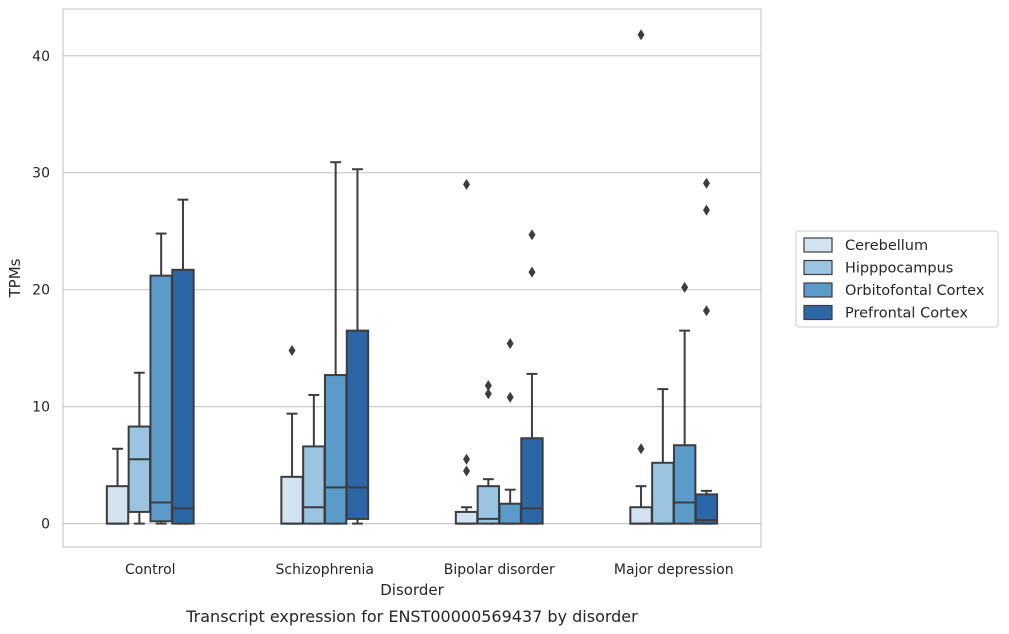 The width and height of the screenshot is (1009, 634). What do you see at coordinates (41, 57) in the screenshot?
I see `y-tick-label: 40` at bounding box center [41, 57].